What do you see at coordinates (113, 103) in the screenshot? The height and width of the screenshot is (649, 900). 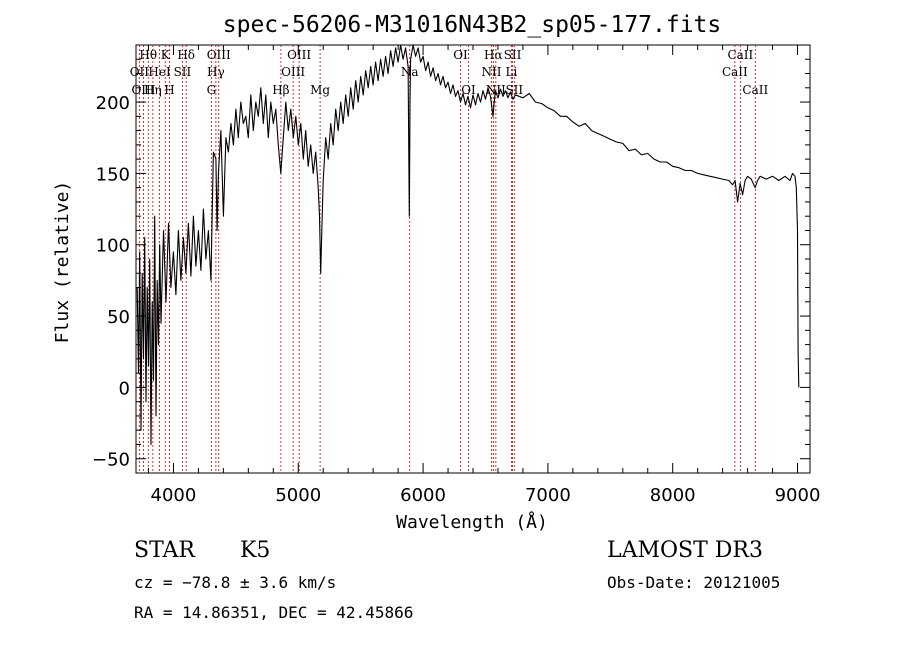 I see `y-tick-label: 200` at bounding box center [113, 103].